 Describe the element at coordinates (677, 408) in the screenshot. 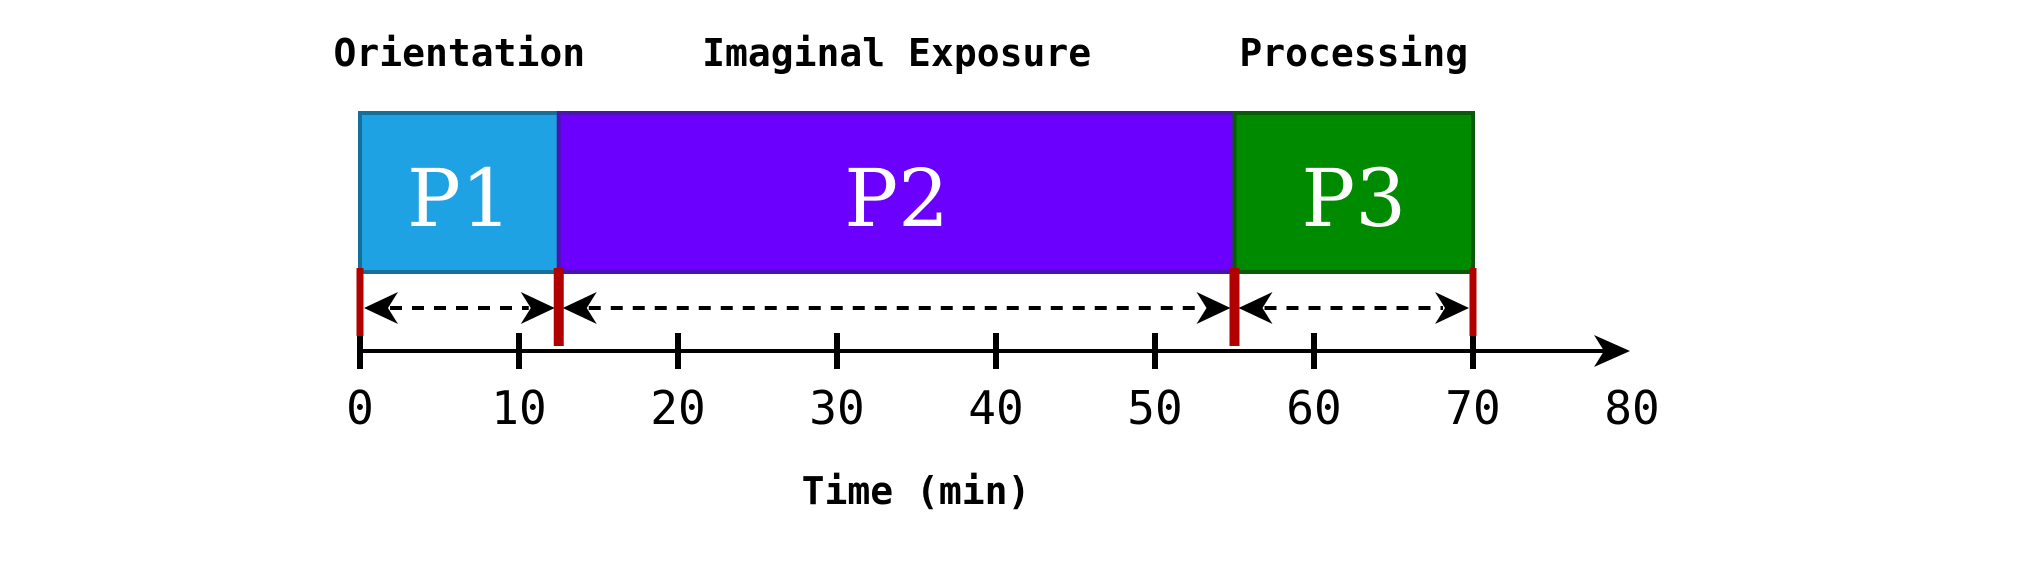

I see `tick-label: 20` at that location.